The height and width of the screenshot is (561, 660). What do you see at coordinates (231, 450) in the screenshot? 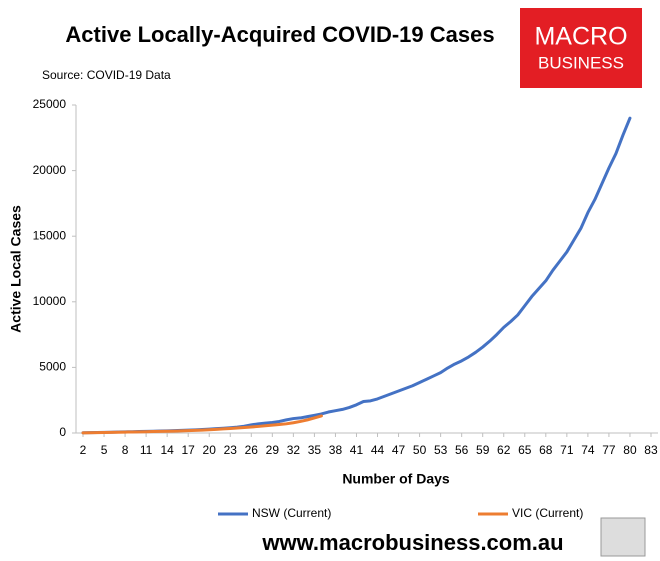
I see `x-tick-label: 23` at bounding box center [231, 450].